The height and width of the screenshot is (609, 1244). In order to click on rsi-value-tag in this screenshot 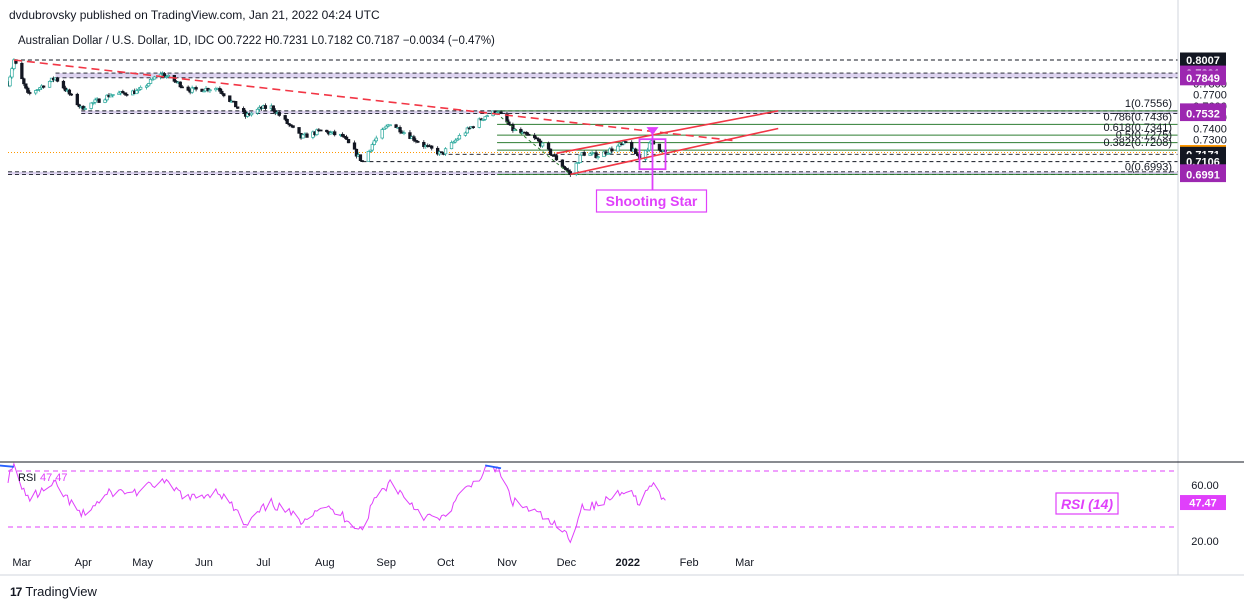, I will do `click(1203, 503)`.